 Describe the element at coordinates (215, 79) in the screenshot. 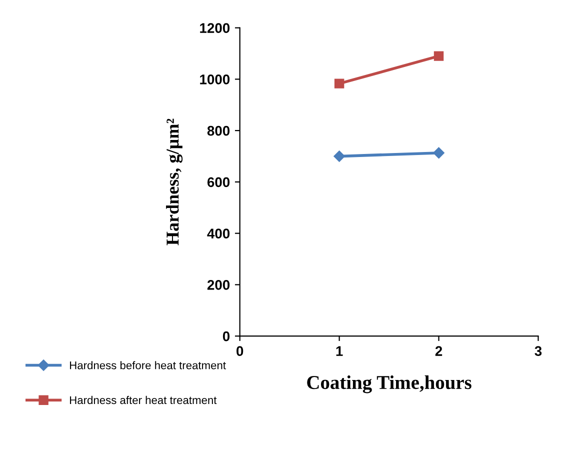

I see `y-tick-label: 1000` at that location.